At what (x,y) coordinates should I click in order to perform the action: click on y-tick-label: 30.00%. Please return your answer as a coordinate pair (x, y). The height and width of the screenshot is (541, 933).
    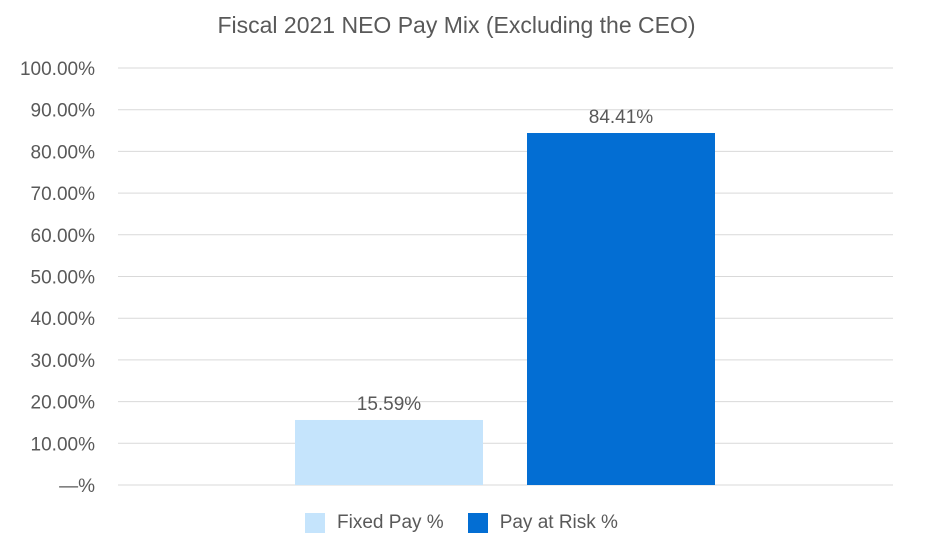
    Looking at the image, I should click on (63, 361).